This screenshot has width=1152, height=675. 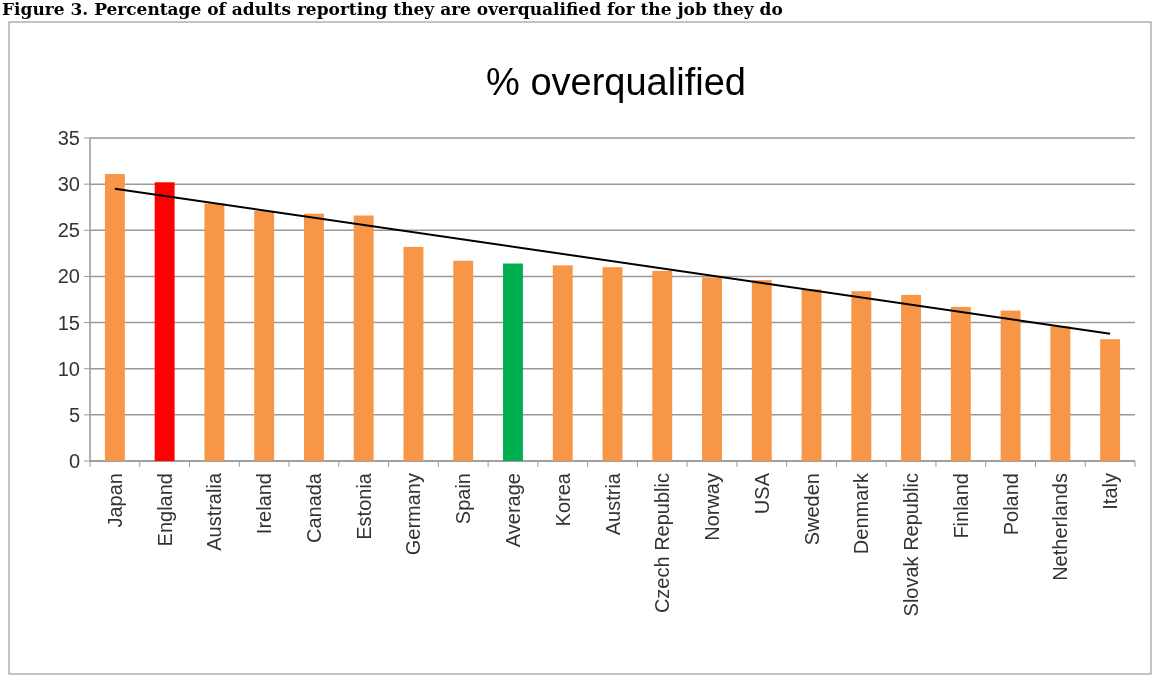 What do you see at coordinates (512, 510) in the screenshot?
I see `x-tick-label: Average` at bounding box center [512, 510].